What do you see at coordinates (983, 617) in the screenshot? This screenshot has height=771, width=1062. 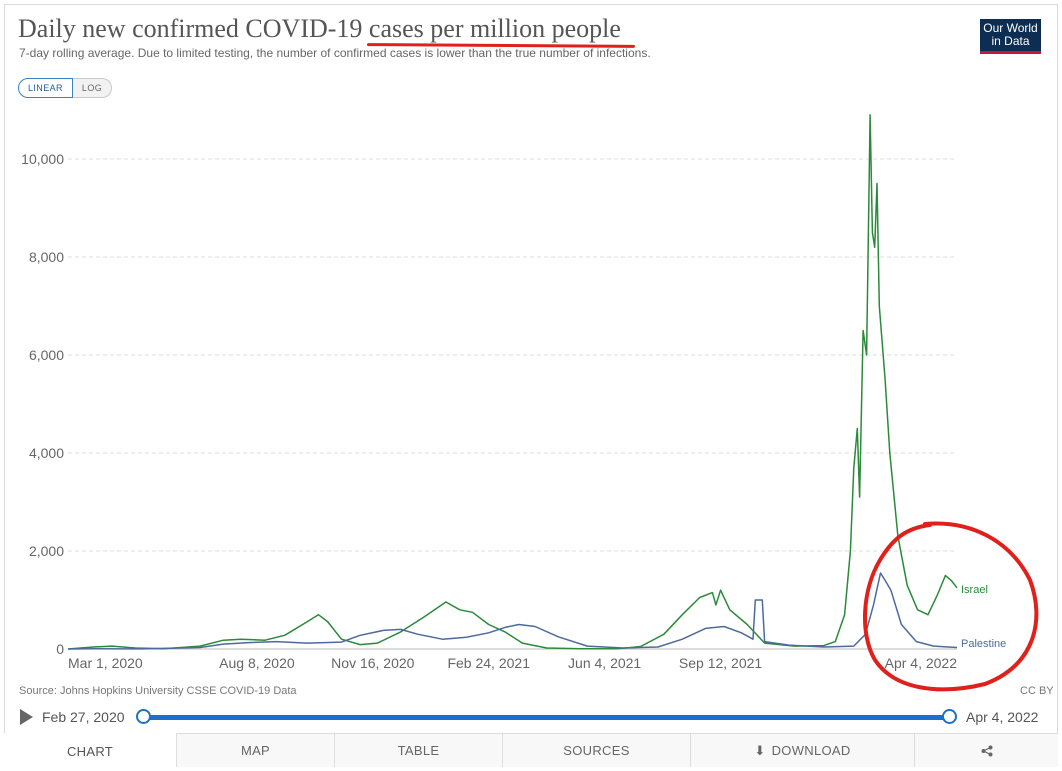 I see `series-labels: Israel Palestine` at bounding box center [983, 617].